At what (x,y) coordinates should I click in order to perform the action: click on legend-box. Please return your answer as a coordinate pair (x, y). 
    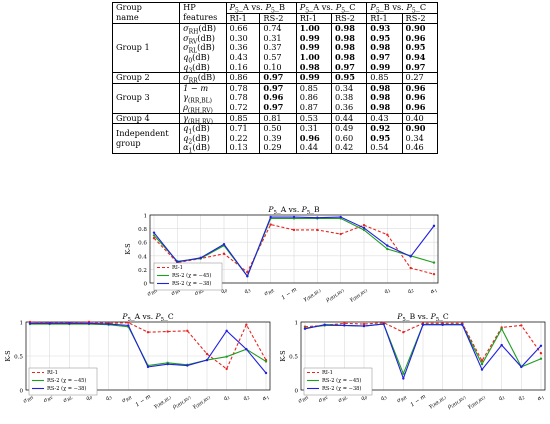
    Looking at the image, I should click on (63, 381).